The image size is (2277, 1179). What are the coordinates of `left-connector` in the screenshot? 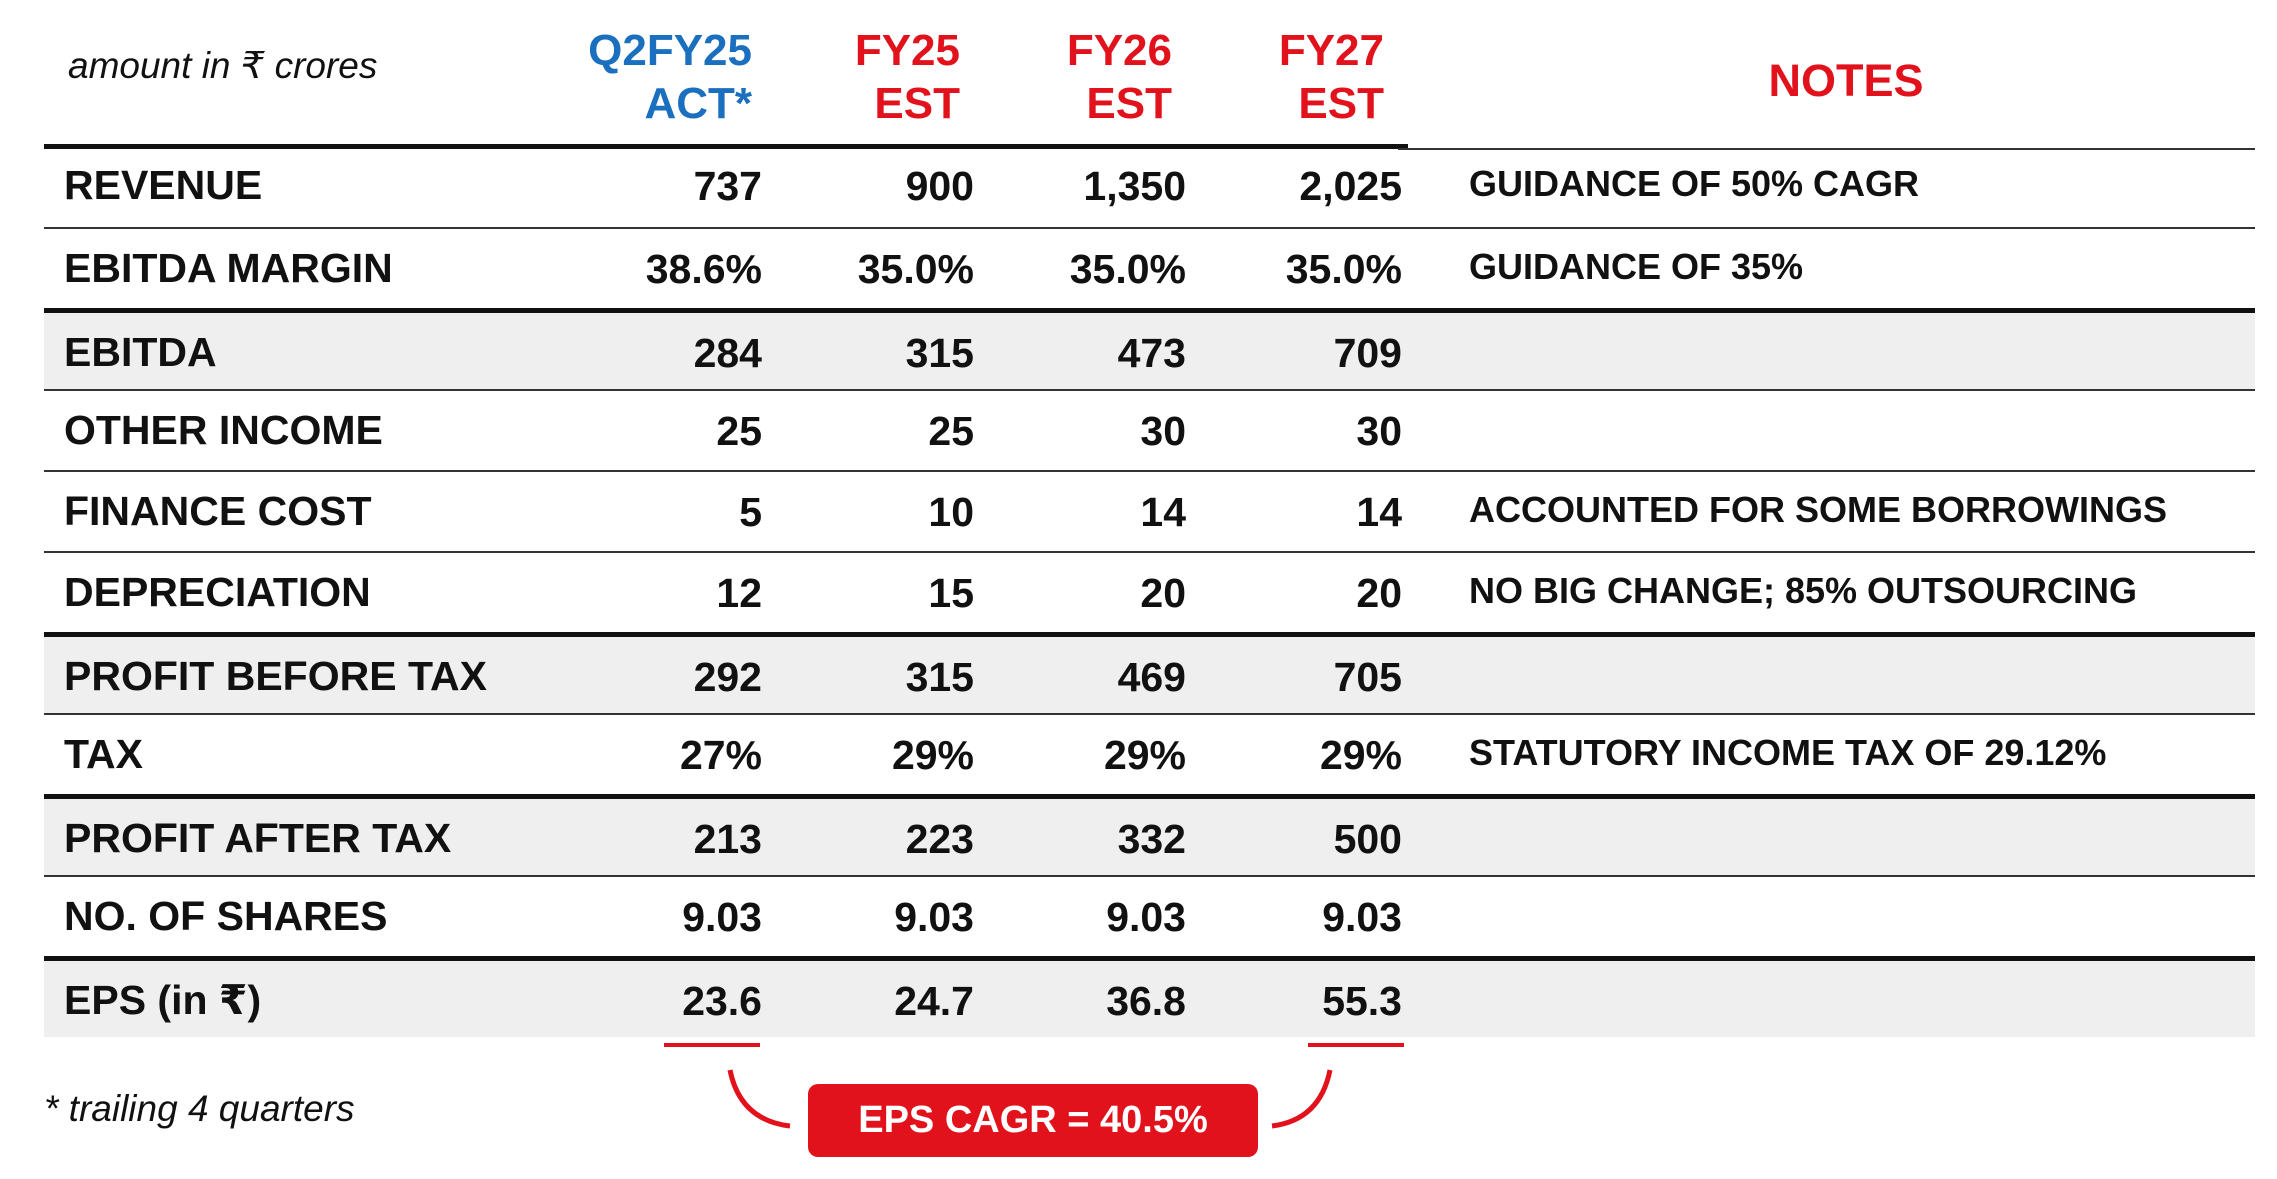 It's located at (759, 1099).